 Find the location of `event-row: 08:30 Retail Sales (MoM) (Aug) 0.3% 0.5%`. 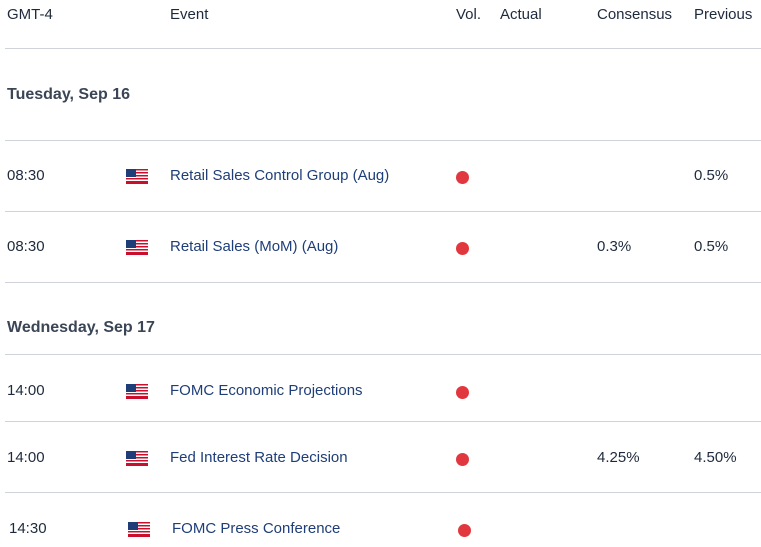

event-row: 08:30 Retail Sales (MoM) (Aug) 0.3% 0.5% is located at coordinates (380, 247).